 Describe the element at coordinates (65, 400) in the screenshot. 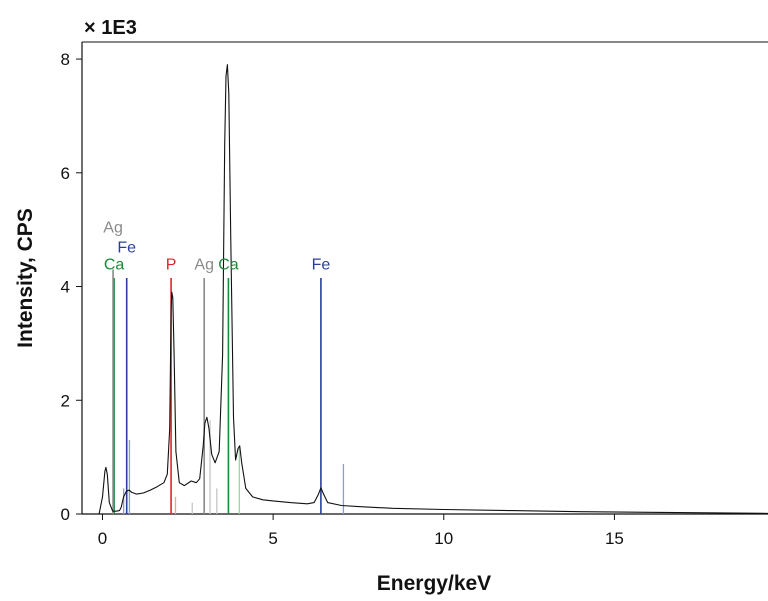

I see `y-tick-label: 2` at that location.